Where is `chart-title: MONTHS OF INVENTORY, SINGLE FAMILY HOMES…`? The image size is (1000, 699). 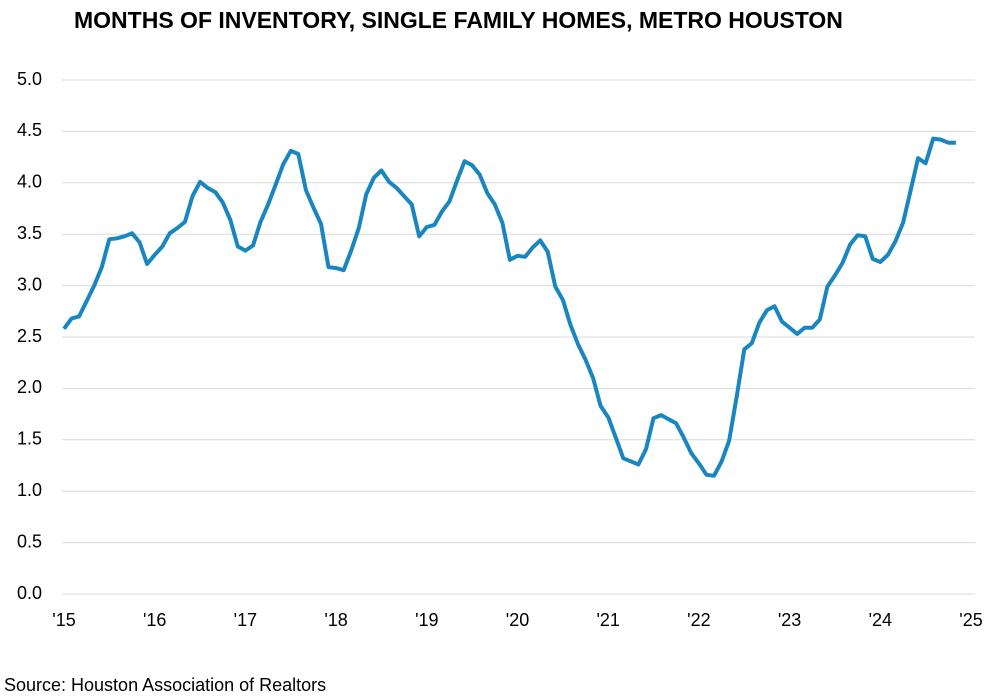
chart-title: MONTHS OF INVENTORY, SINGLE FAMILY HOMES… is located at coordinates (458, 20).